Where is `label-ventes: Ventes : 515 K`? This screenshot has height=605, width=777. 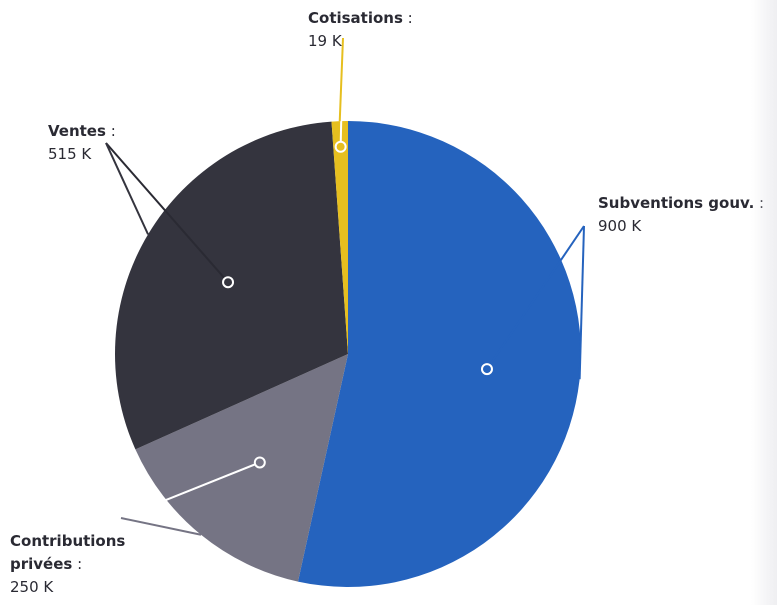
label-ventes: Ventes : 515 K is located at coordinates (82, 143).